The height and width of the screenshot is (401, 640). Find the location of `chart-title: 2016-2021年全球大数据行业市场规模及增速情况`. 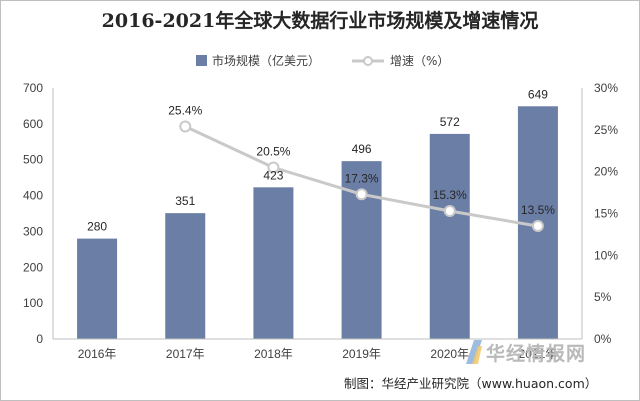

chart-title: 2016-2021年全球大数据行业市场规模及增速情况 is located at coordinates (320, 21).